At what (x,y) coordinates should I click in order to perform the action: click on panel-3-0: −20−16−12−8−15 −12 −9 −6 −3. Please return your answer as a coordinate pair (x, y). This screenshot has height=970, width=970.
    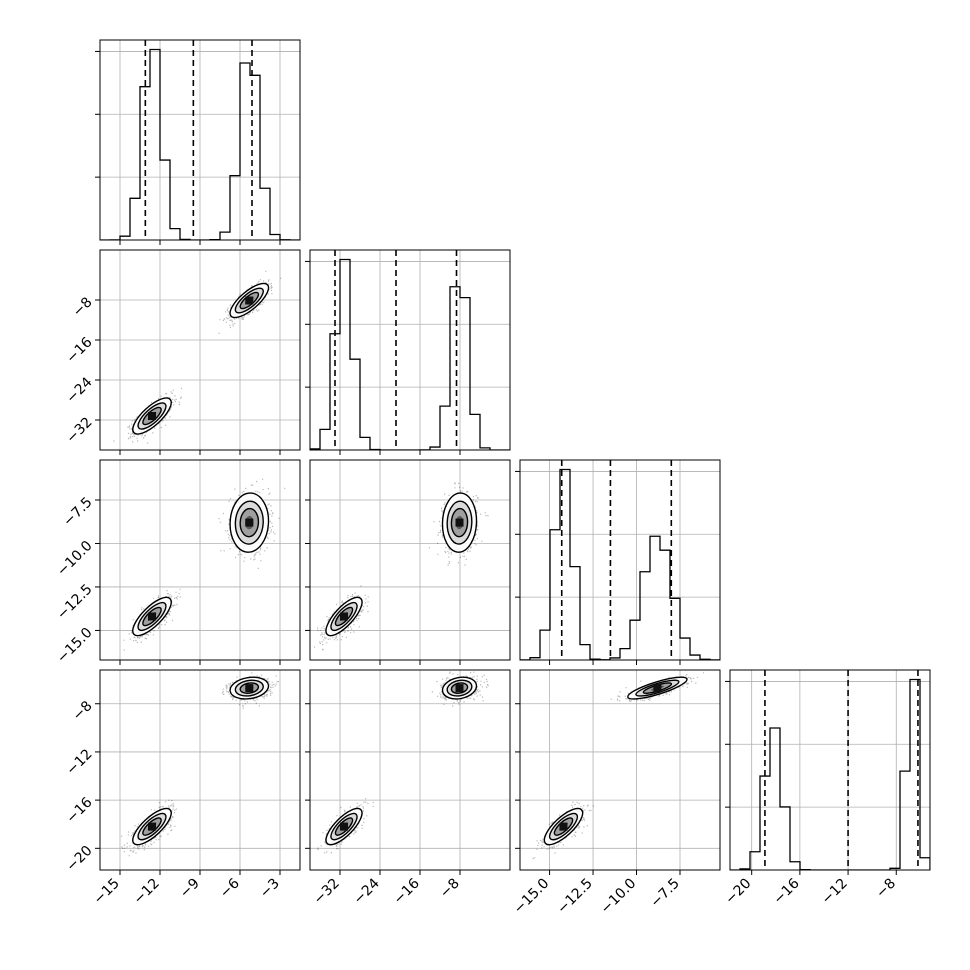
    Looking at the image, I should click on (182, 788).